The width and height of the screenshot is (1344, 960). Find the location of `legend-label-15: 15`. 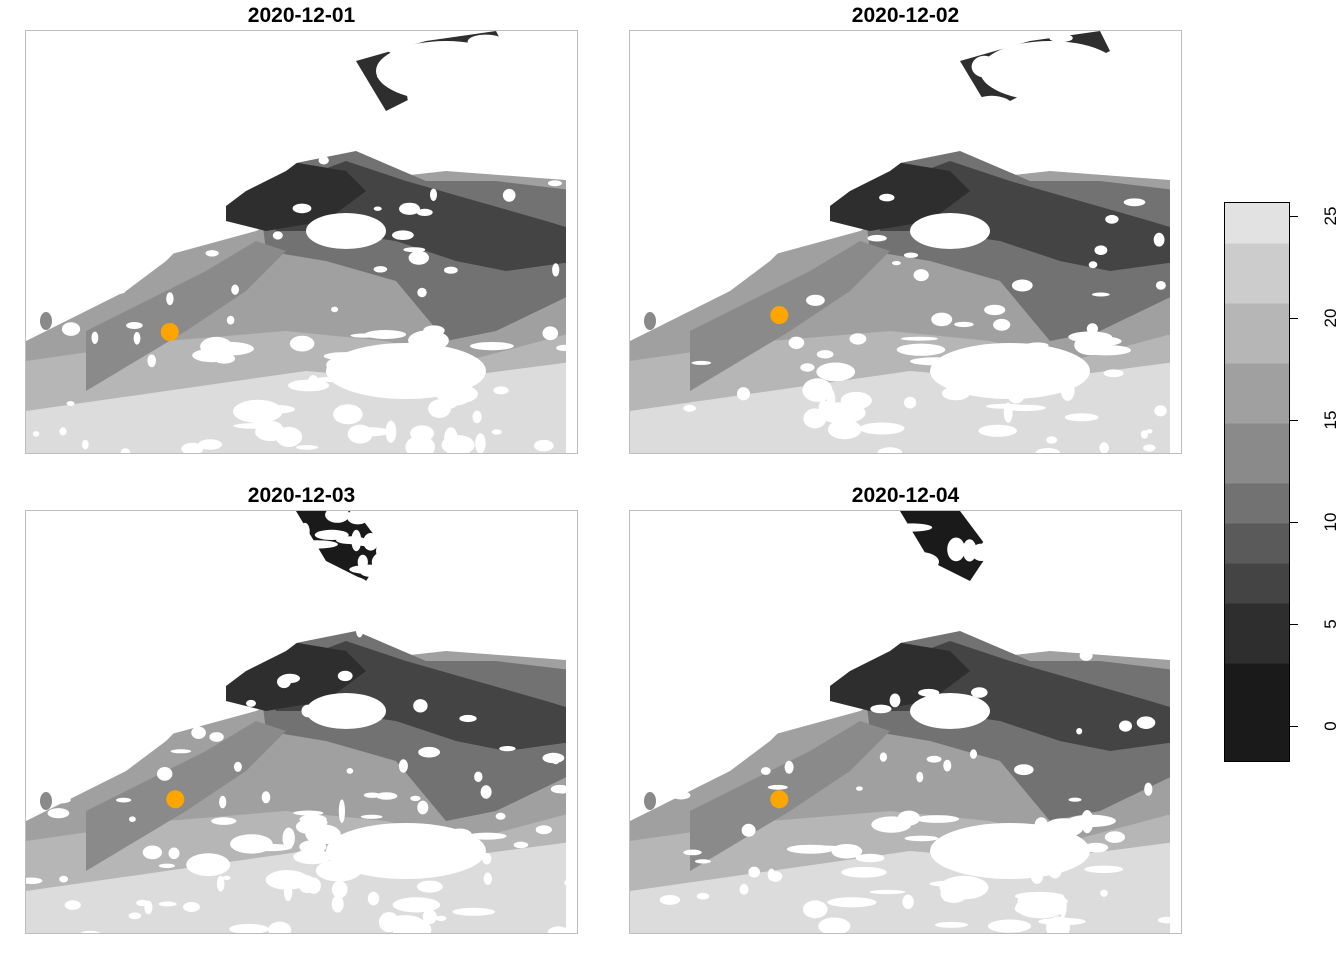

legend-label-15: 15 is located at coordinates (1330, 420).